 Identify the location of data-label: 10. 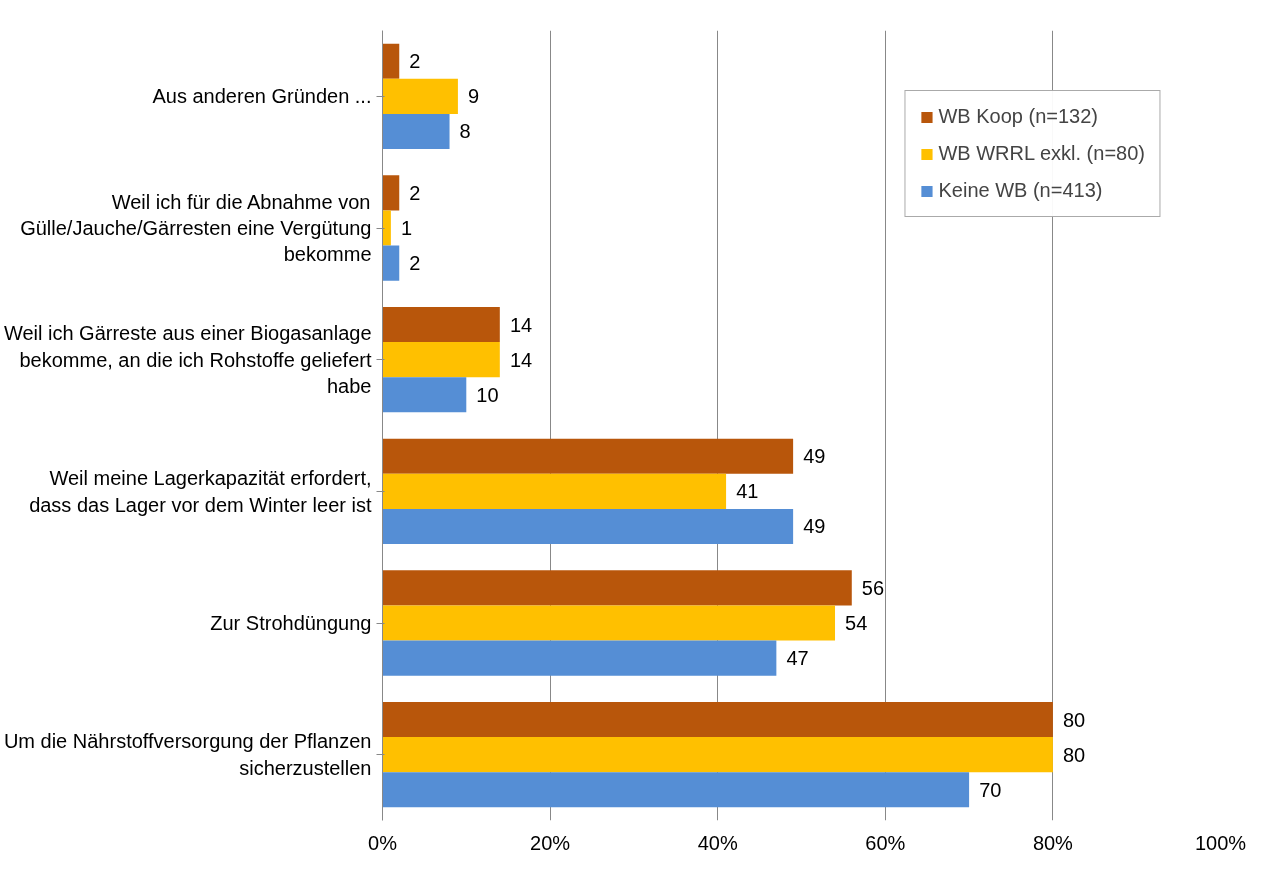
(487, 394).